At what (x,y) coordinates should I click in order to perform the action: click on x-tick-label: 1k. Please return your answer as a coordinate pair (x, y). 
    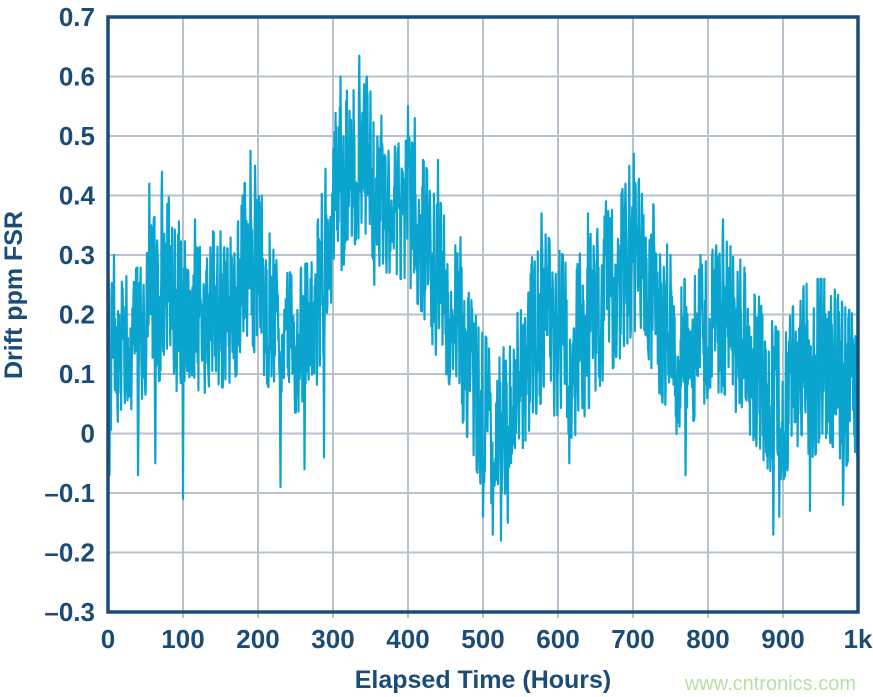
    Looking at the image, I should click on (858, 639).